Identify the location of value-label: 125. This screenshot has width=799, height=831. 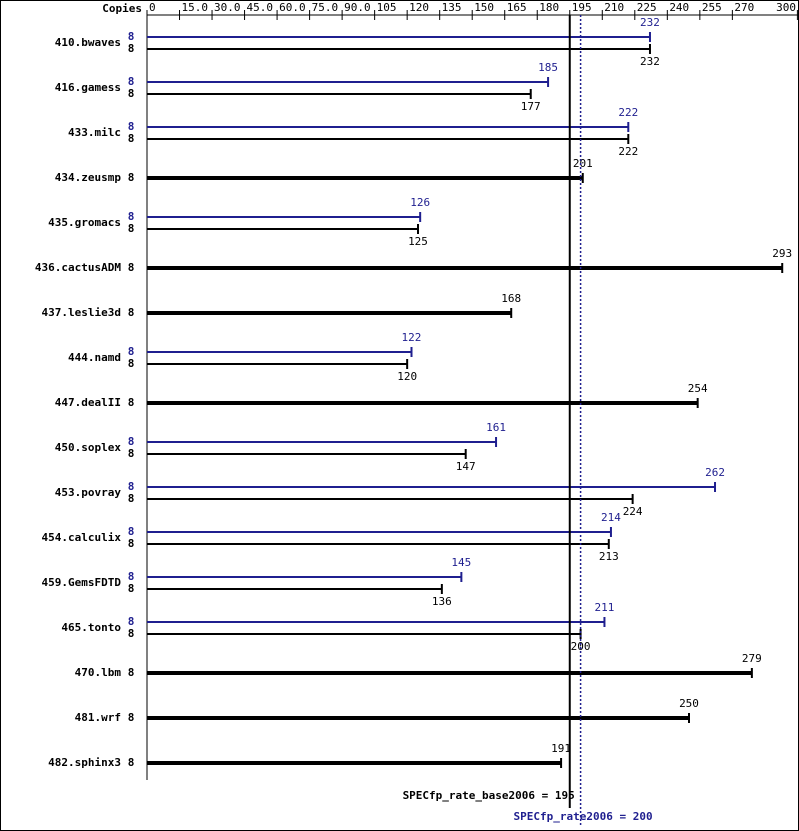
(418, 241).